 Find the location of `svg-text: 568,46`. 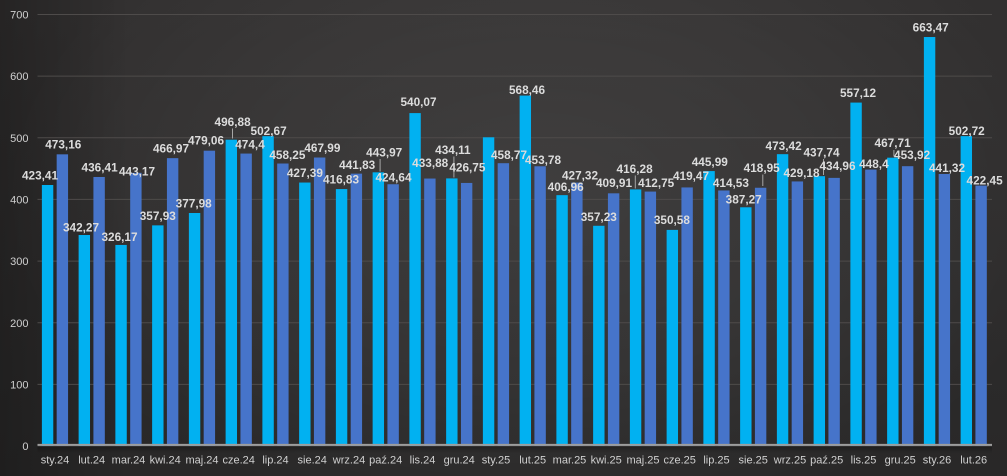

svg-text: 568,46 is located at coordinates (527, 90).